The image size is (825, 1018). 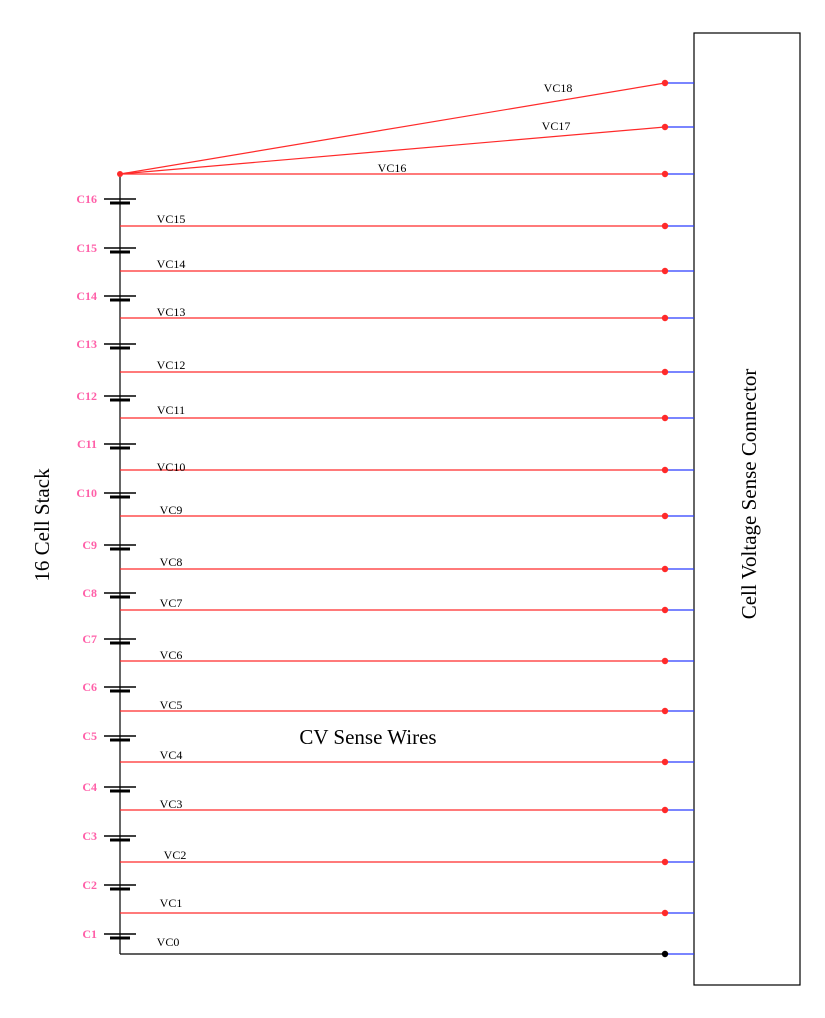 What do you see at coordinates (392, 168) in the screenshot?
I see `wire-label-vc16: VC16` at bounding box center [392, 168].